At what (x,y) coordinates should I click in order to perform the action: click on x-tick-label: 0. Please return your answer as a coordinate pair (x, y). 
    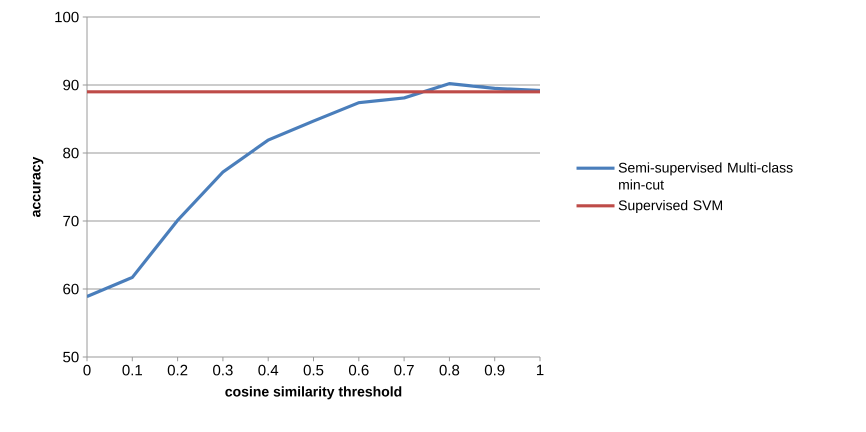
    Looking at the image, I should click on (87, 370).